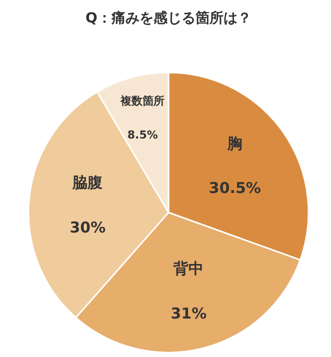 The width and height of the screenshot is (331, 357). What do you see at coordinates (88, 227) in the screenshot?
I see `data-label: 30%` at bounding box center [88, 227].